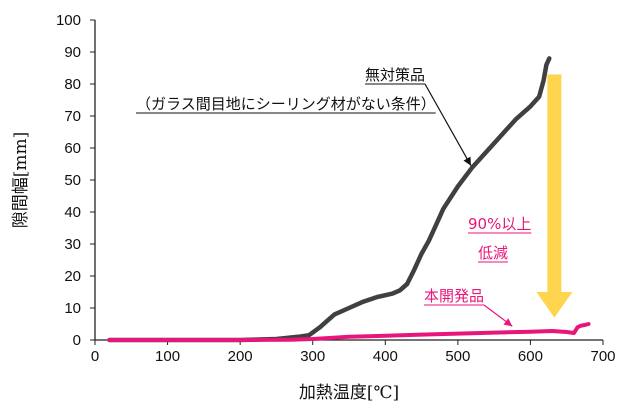 This screenshot has width=640, height=408. What do you see at coordinates (457, 356) in the screenshot?
I see `x-tick-label: 500` at bounding box center [457, 356].